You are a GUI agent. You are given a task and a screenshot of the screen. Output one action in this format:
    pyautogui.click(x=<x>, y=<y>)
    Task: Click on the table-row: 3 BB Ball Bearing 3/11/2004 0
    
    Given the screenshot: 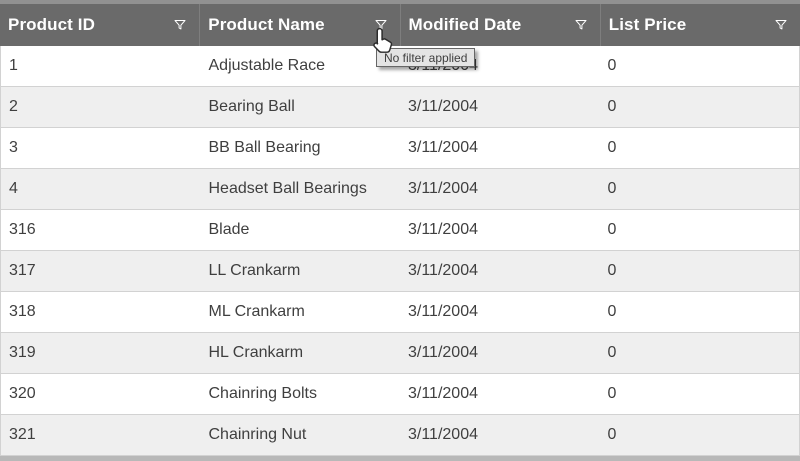 What is the action you would take?
    pyautogui.click(x=400, y=148)
    